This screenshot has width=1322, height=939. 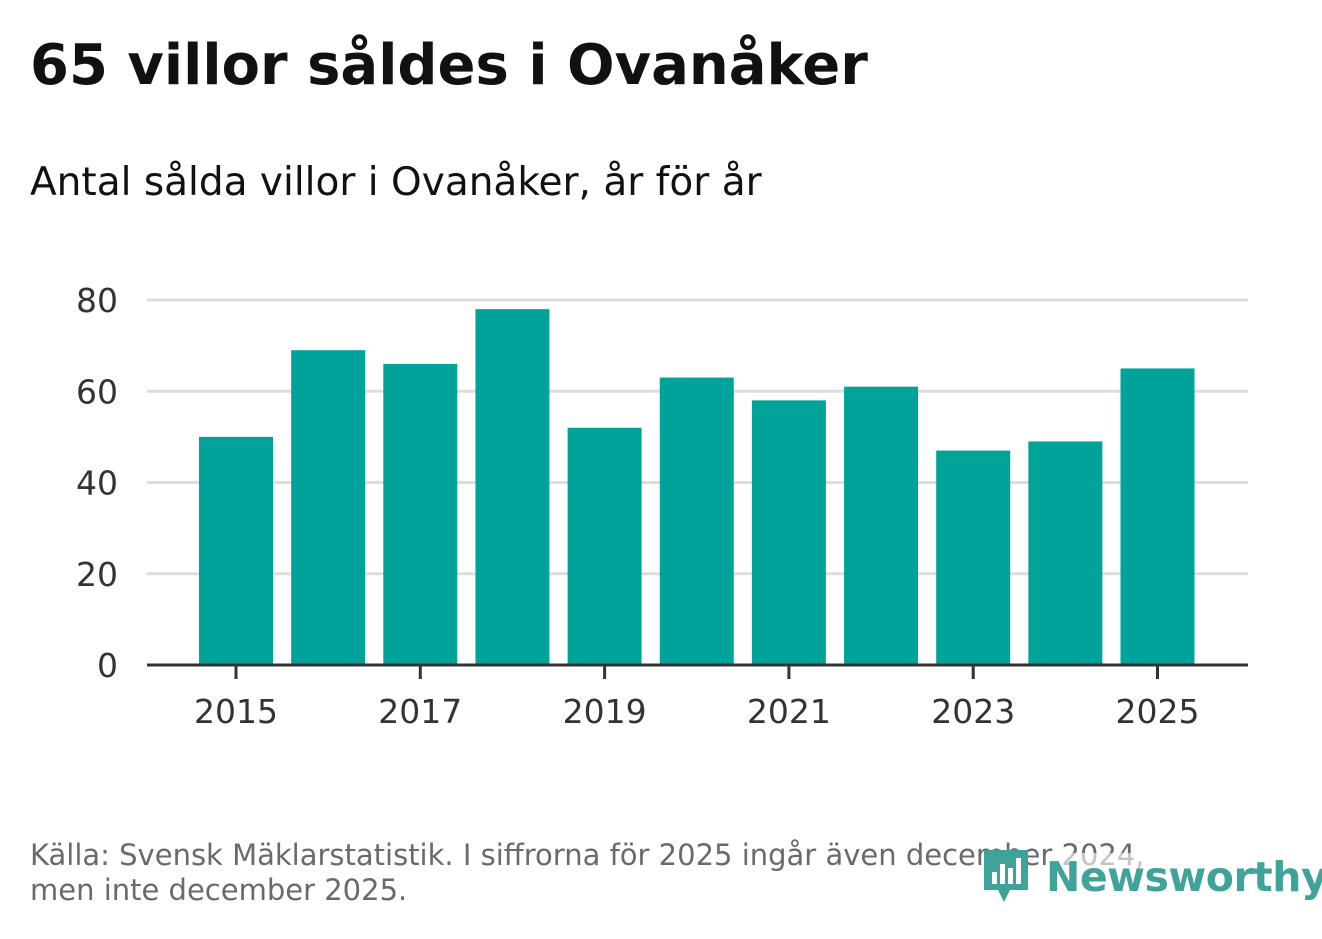 What do you see at coordinates (449, 65) in the screenshot?
I see `chart-title: 65 villor såldes i Ovanåker` at bounding box center [449, 65].